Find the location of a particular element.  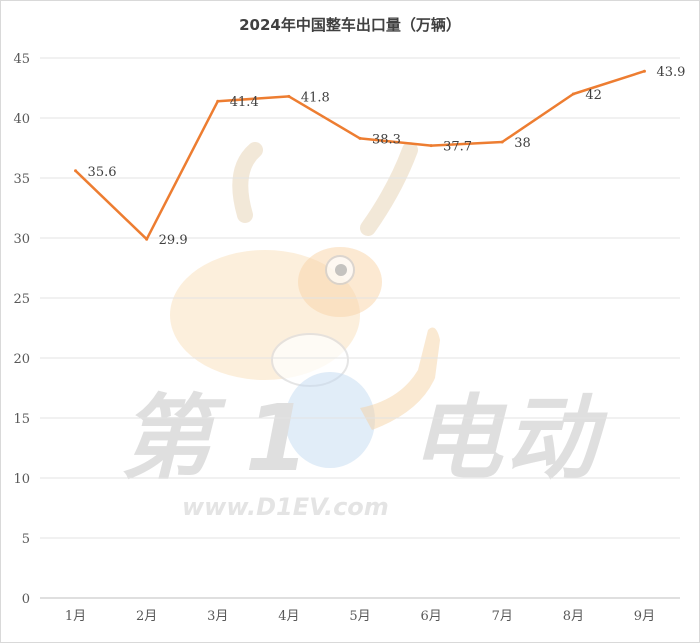

y-tick-label: 35 is located at coordinates (21, 179).